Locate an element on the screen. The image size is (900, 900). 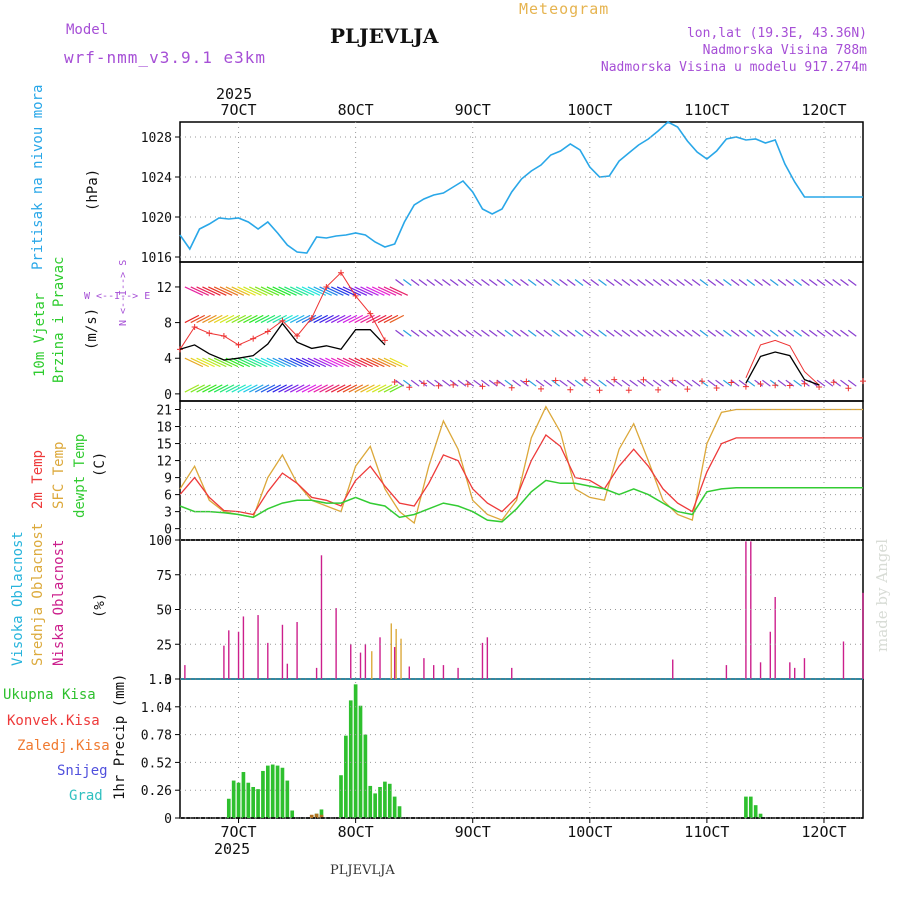
ytick-label: 1028 is located at coordinates (156, 138).